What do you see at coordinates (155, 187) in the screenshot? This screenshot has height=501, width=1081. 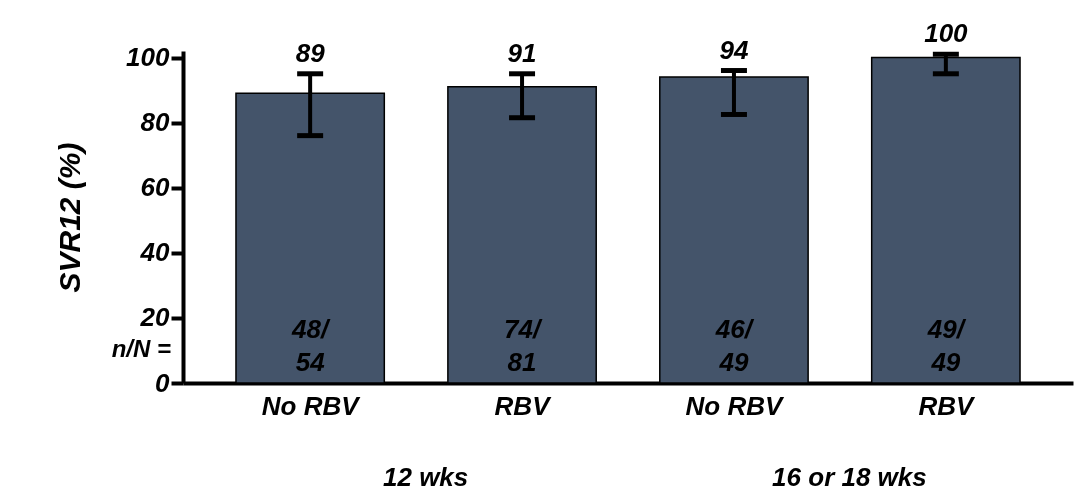 I see `y-tick-label: 60` at bounding box center [155, 187].